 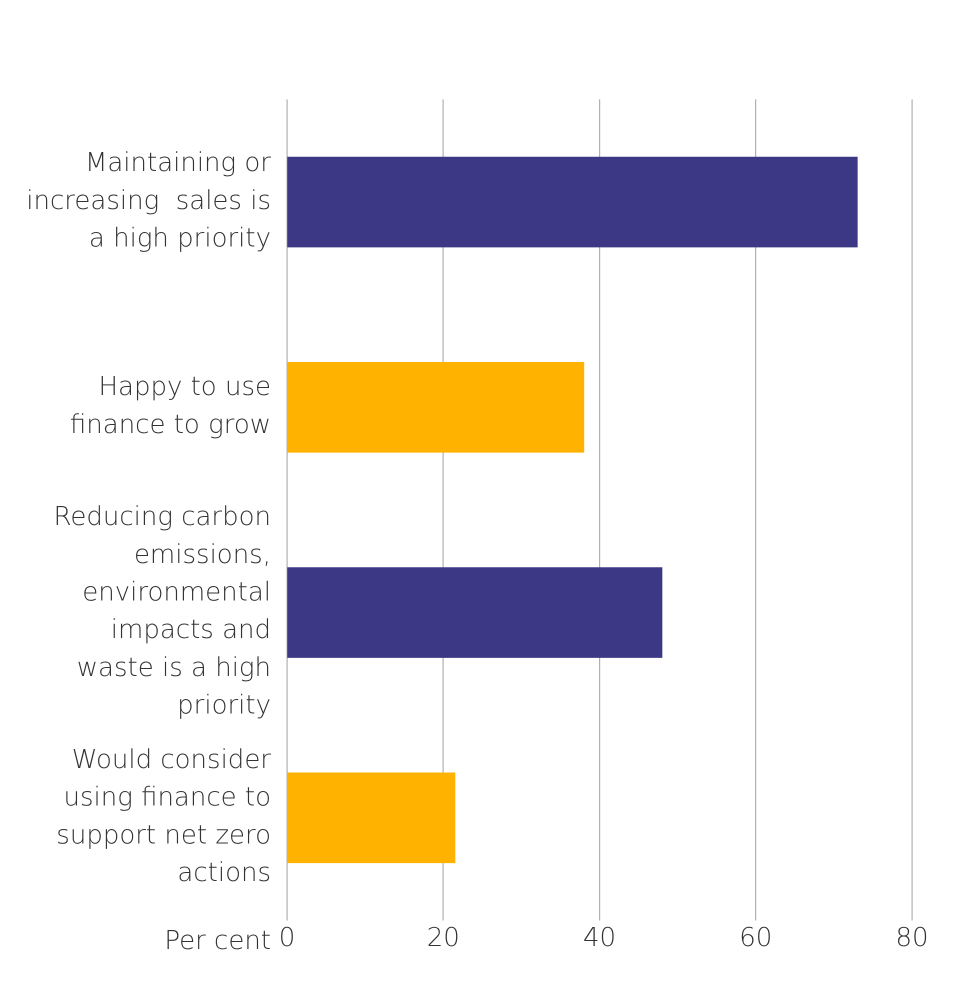 What do you see at coordinates (217, 941) in the screenshot?
I see `x-axis-title: Per cent` at bounding box center [217, 941].